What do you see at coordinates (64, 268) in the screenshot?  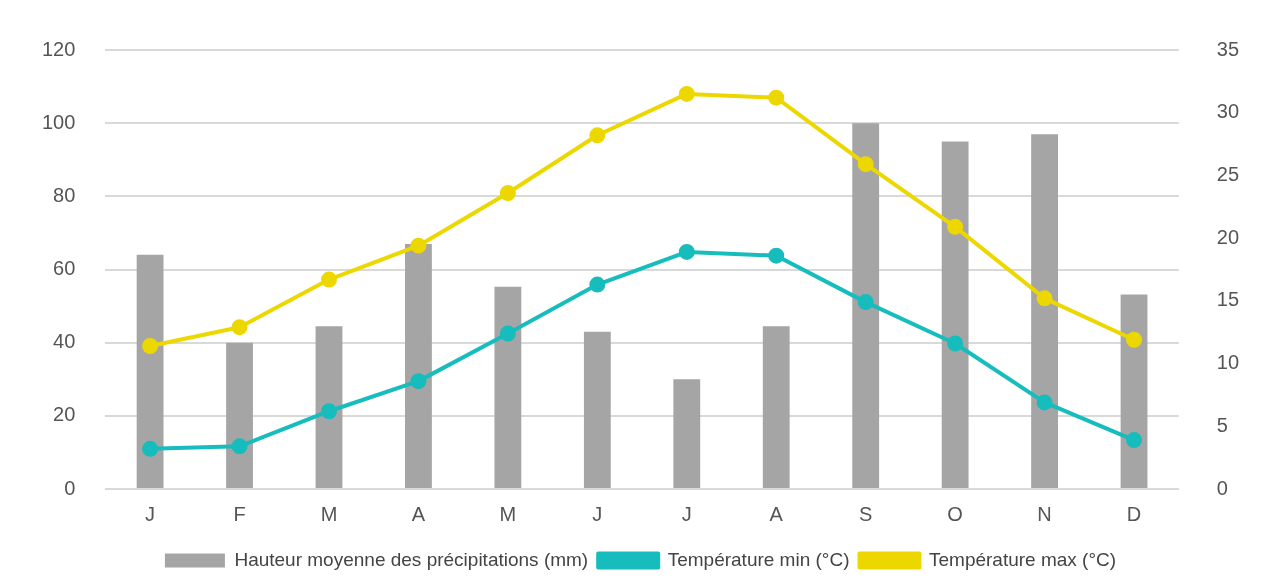 I see `y-tick-label: 60` at bounding box center [64, 268].